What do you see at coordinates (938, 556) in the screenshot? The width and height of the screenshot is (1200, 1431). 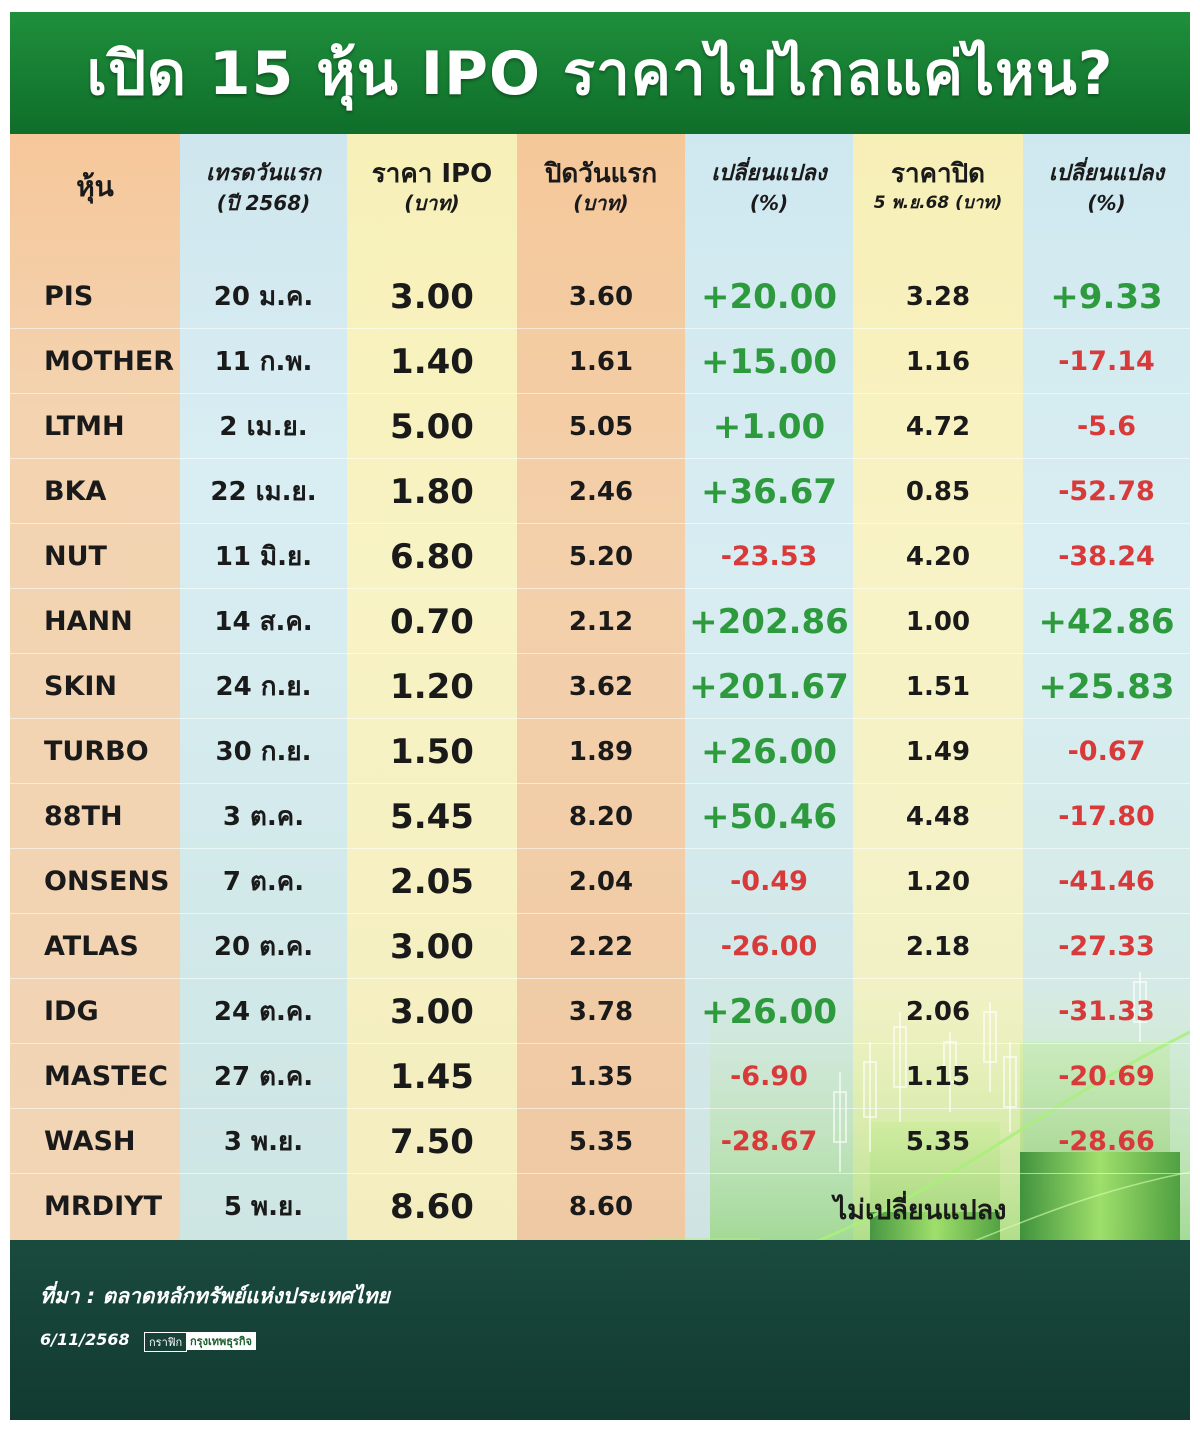 I see `cell-close: 4.20` at bounding box center [938, 556].